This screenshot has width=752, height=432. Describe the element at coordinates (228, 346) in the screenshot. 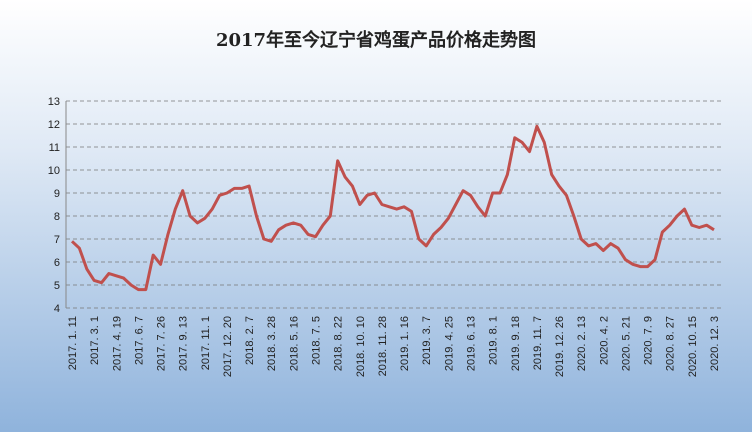

I see `x-tick-label: 2017. 12. 20` at that location.